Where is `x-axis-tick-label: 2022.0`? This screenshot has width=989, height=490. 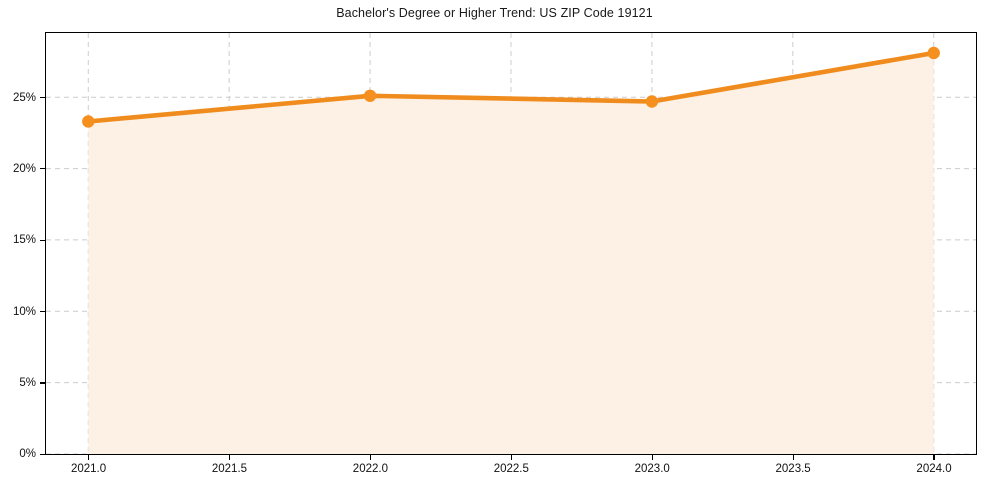 x-axis-tick-label: 2022.0 is located at coordinates (370, 469).